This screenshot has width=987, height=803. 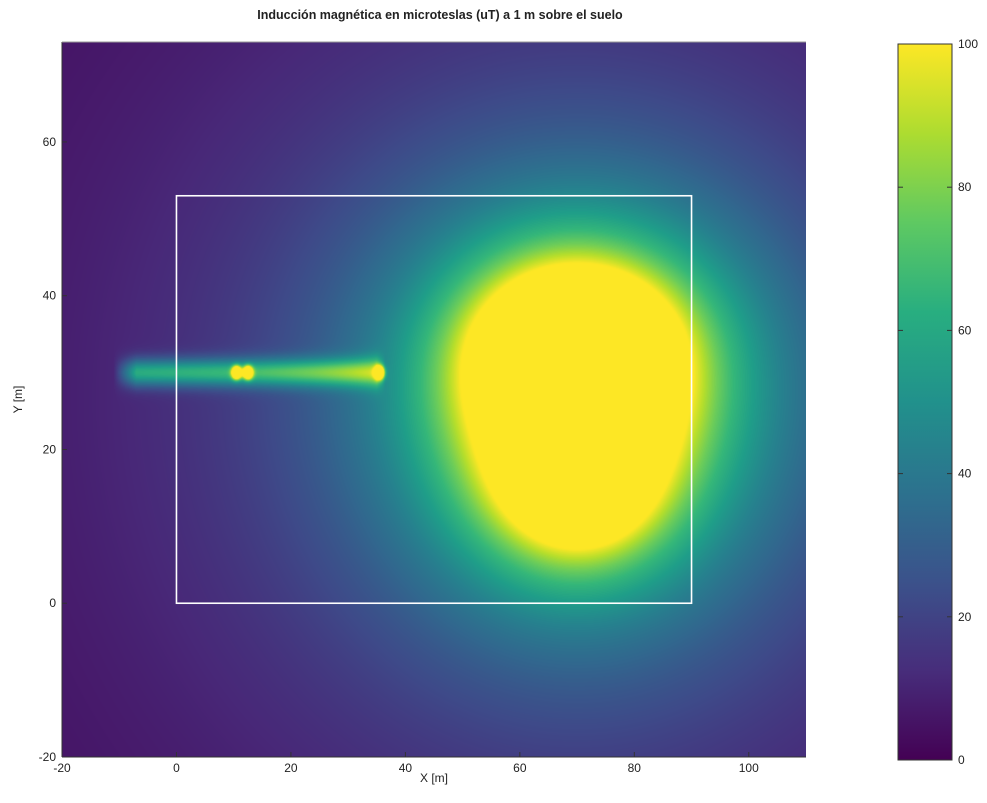 What do you see at coordinates (291, 768) in the screenshot?
I see `x-tick-label: 20` at bounding box center [291, 768].